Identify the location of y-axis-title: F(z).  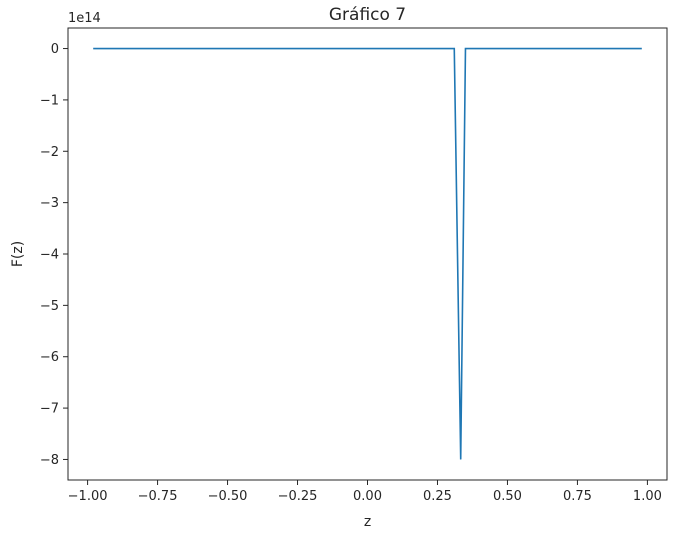
(18, 254).